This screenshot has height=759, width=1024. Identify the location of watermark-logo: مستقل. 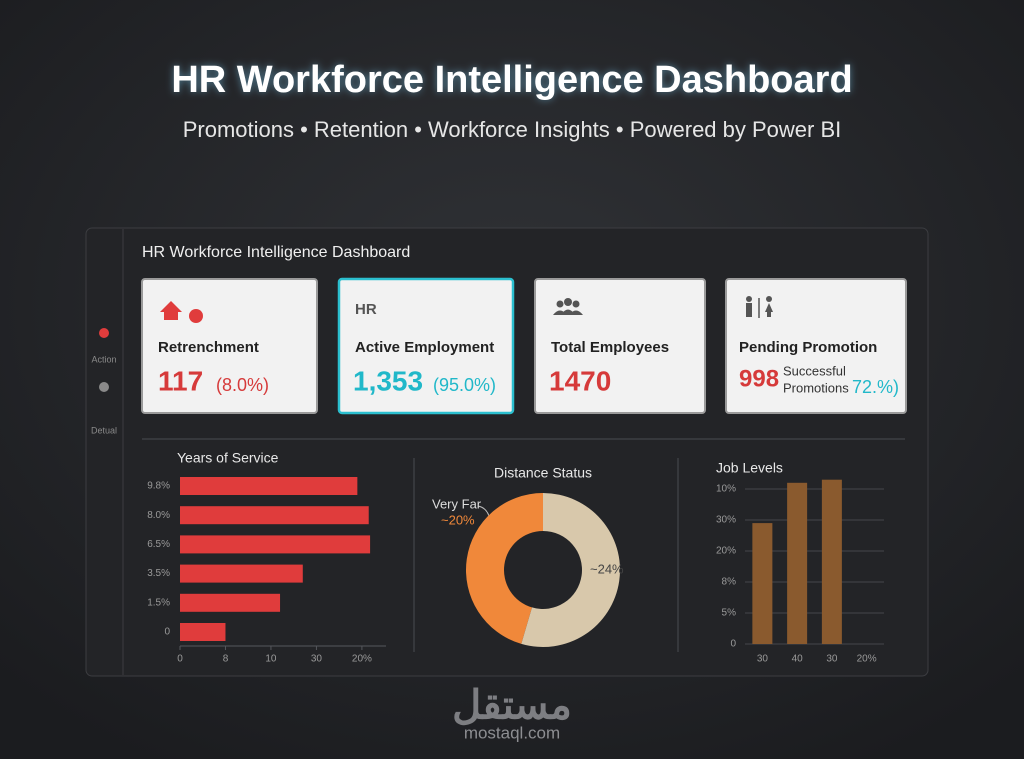
(512, 706).